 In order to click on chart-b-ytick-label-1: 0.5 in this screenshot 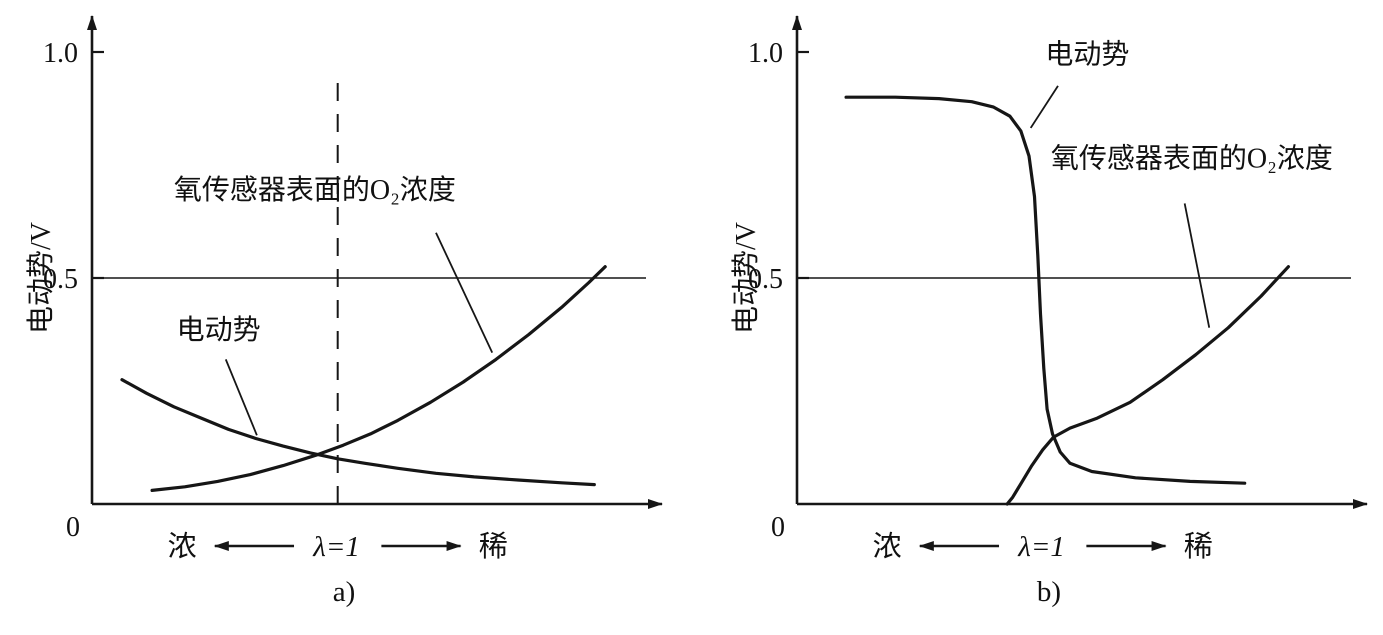, I will do `click(765, 279)`.